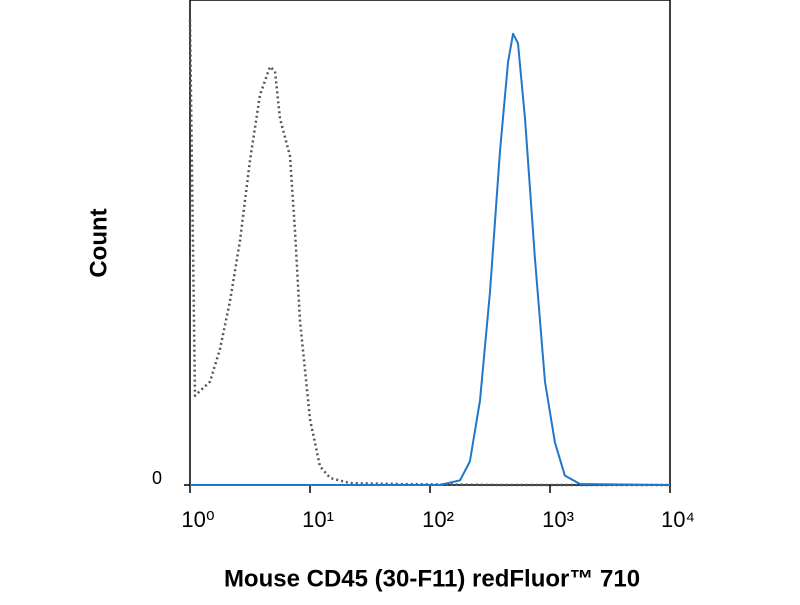  Describe the element at coordinates (558, 519) in the screenshot. I see `x-tick-label: 10³` at that location.